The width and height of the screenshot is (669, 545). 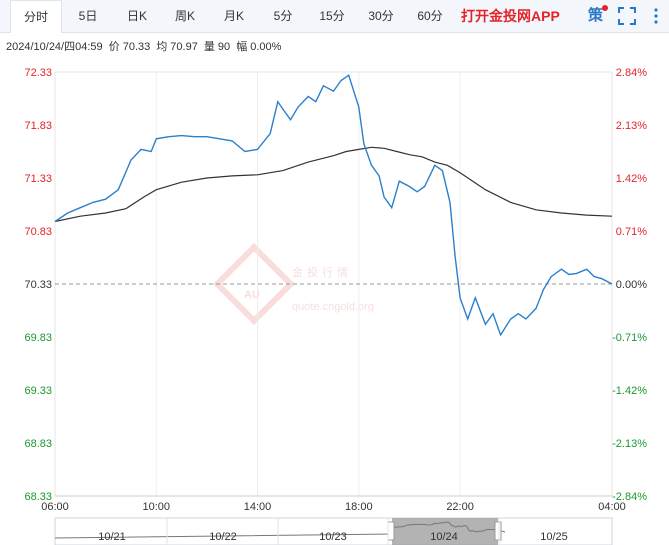 I want to click on x-tick-label: 22:00, so click(x=460, y=507).